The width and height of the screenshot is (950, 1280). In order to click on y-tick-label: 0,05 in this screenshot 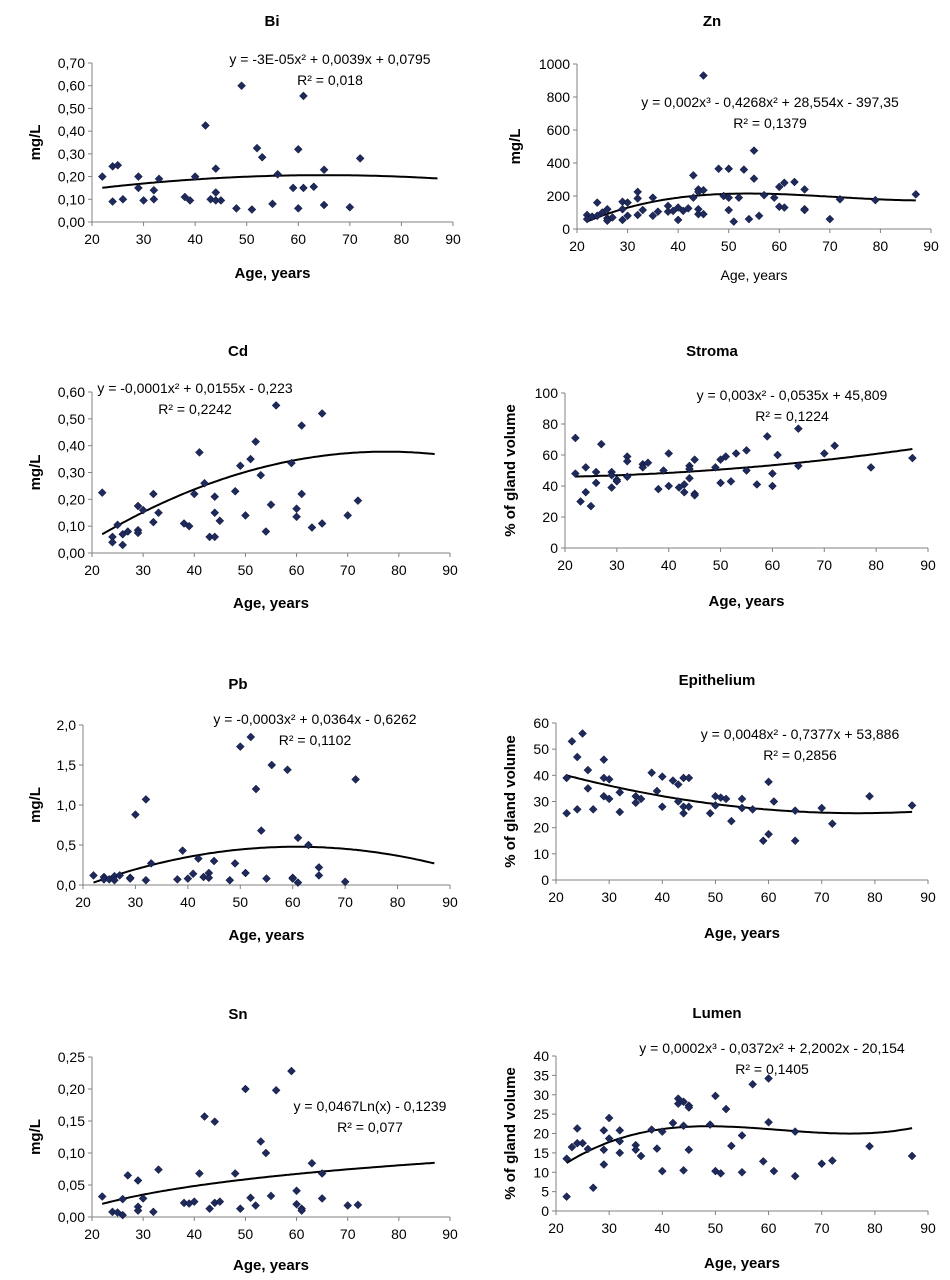, I will do `click(71, 1185)`.